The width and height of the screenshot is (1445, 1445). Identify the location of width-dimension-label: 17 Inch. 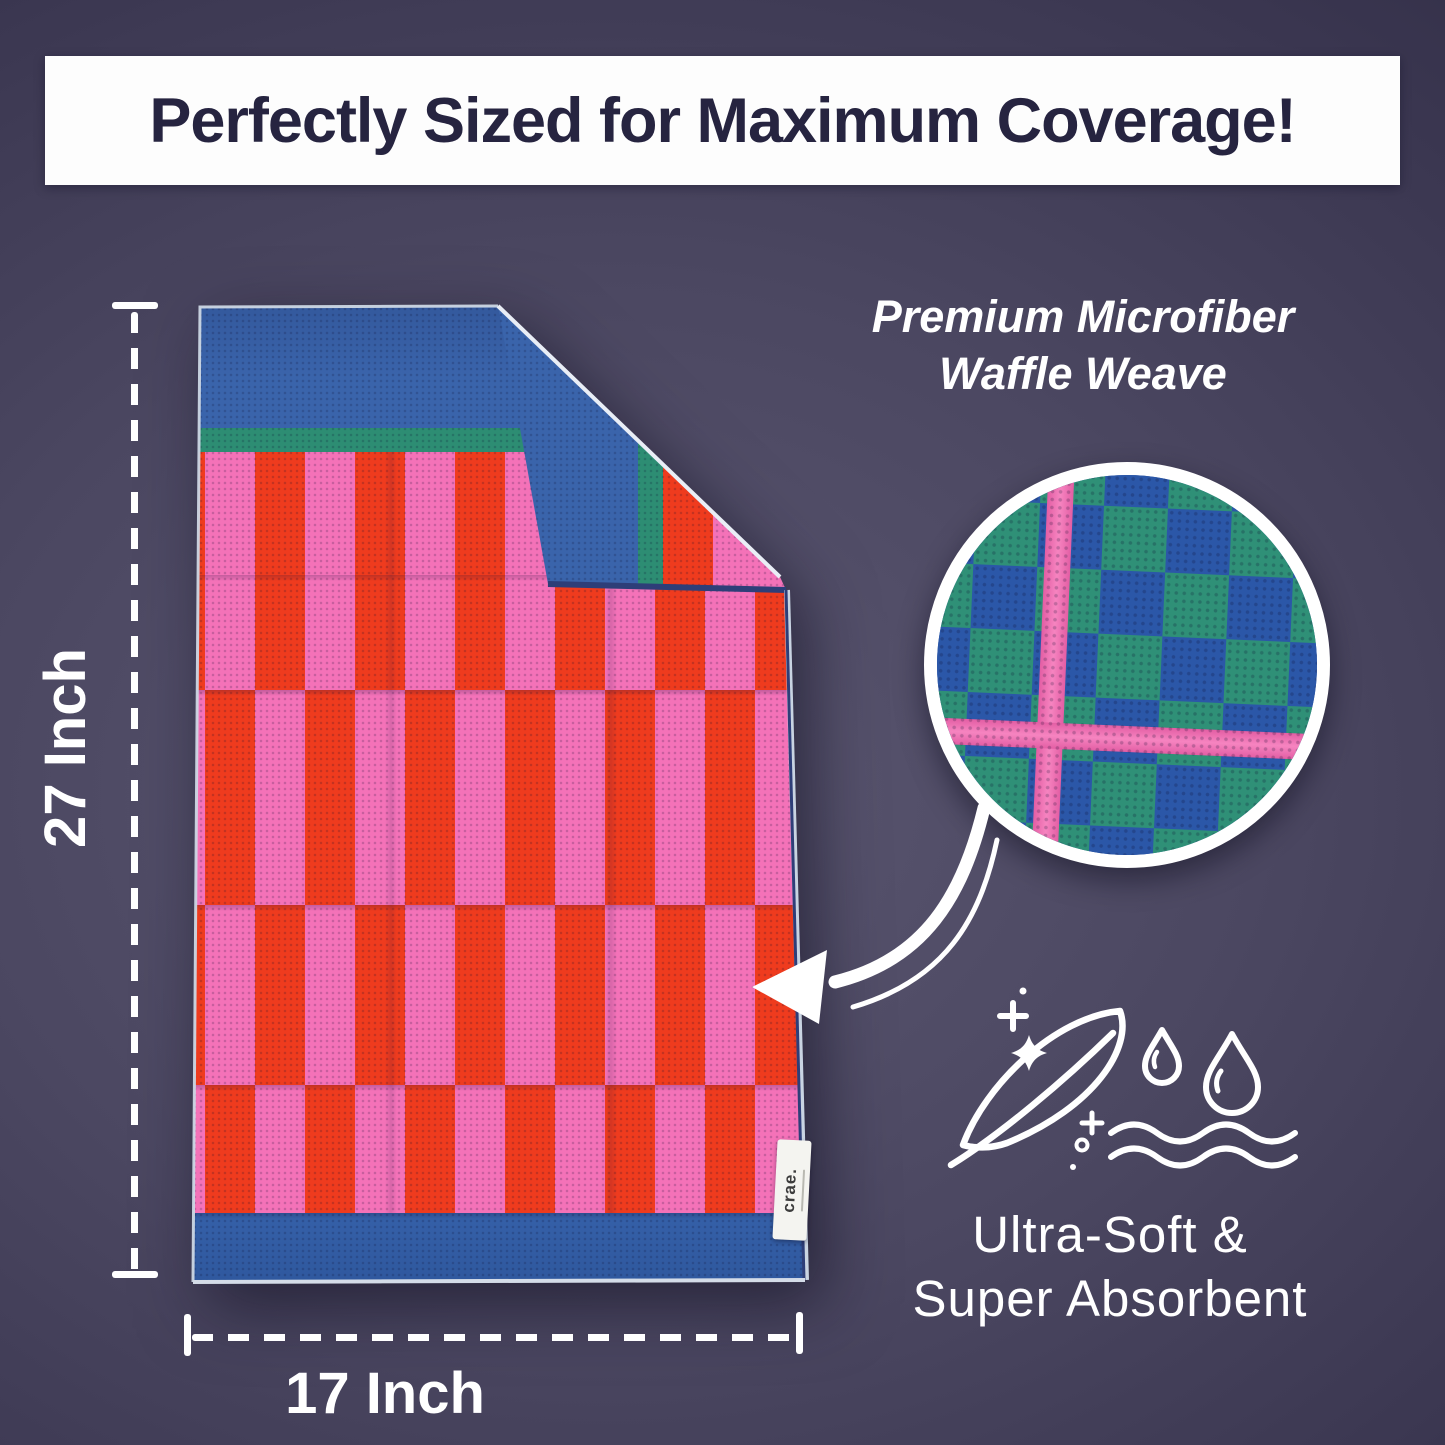
(385, 1393).